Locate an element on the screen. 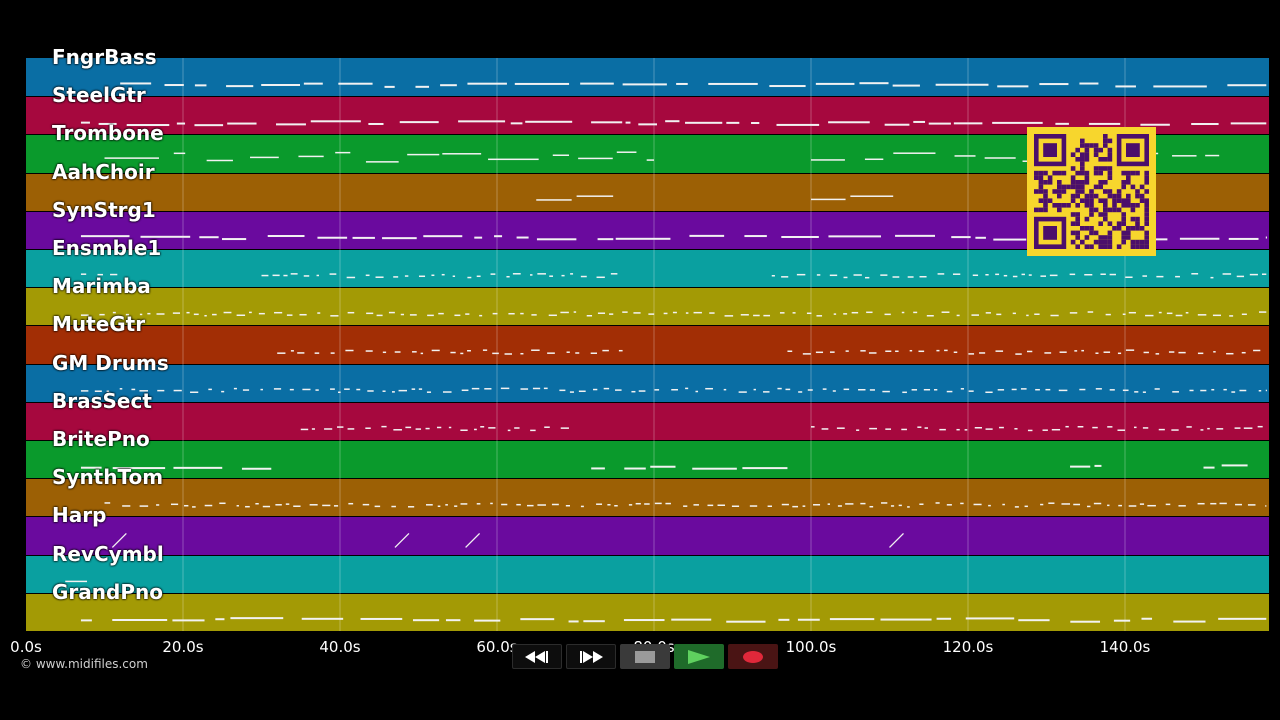 The image size is (1280, 720). fast-forward-button is located at coordinates (591, 656).